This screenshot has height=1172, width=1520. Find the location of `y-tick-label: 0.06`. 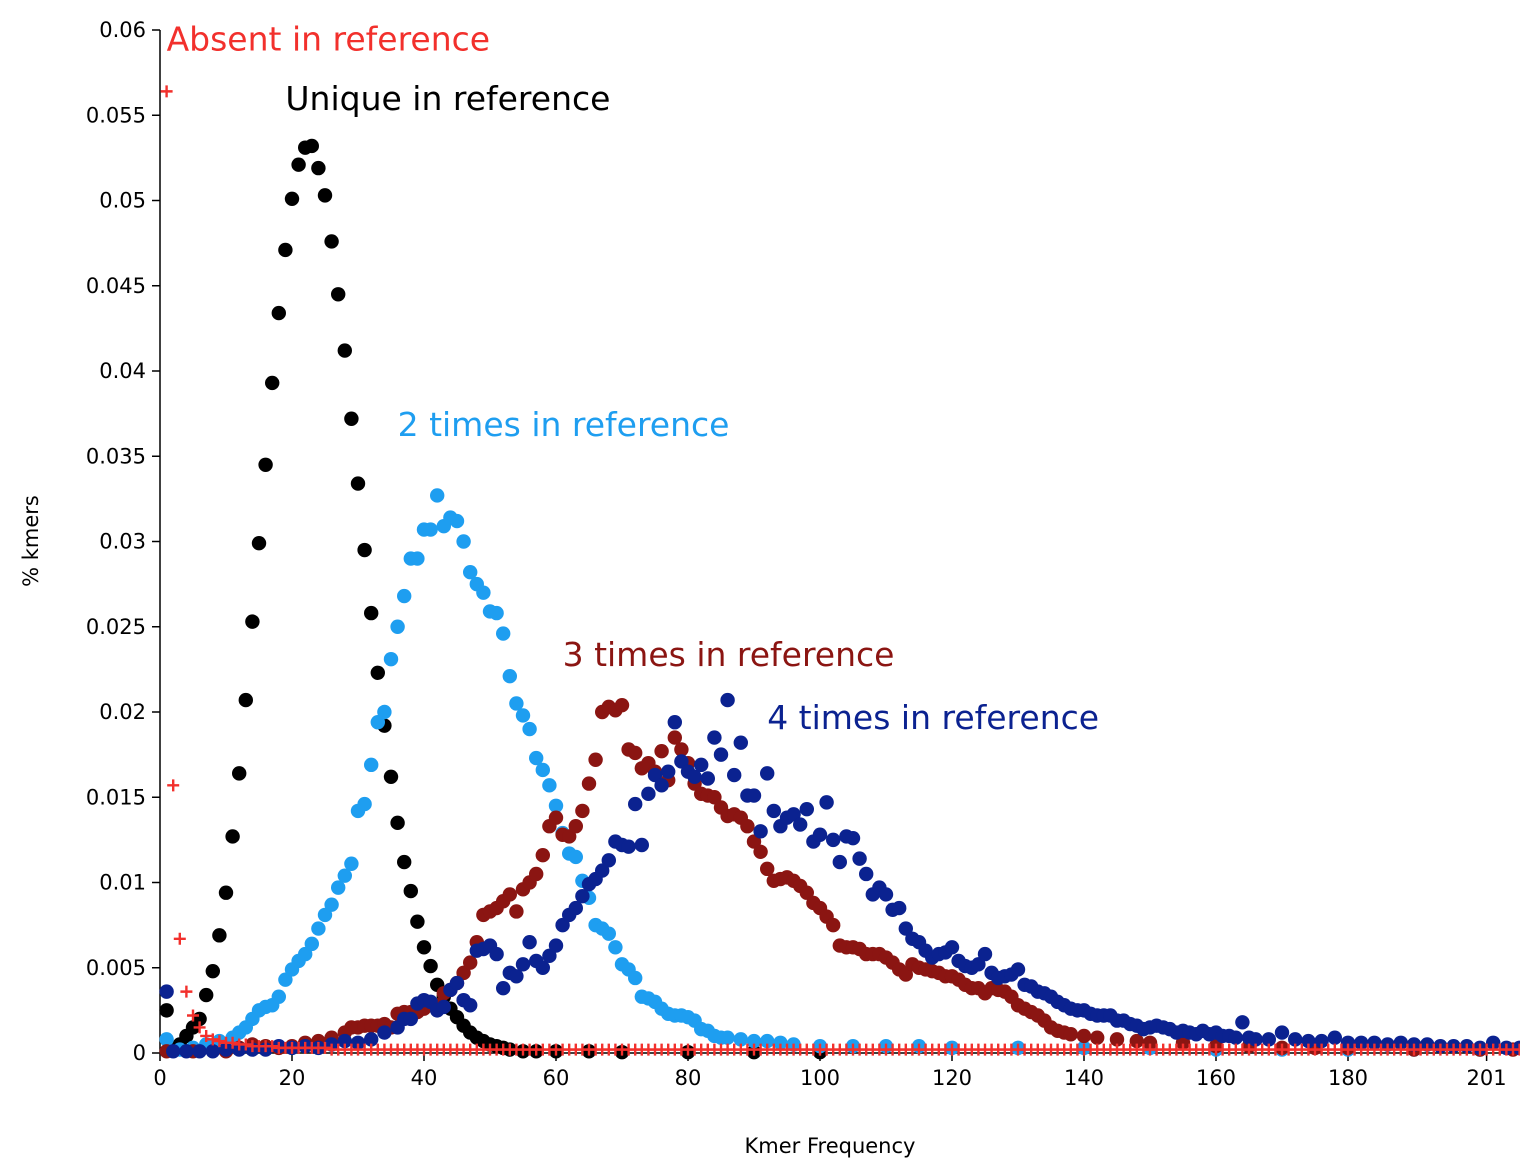

y-tick-label: 0.06 is located at coordinates (122, 30).